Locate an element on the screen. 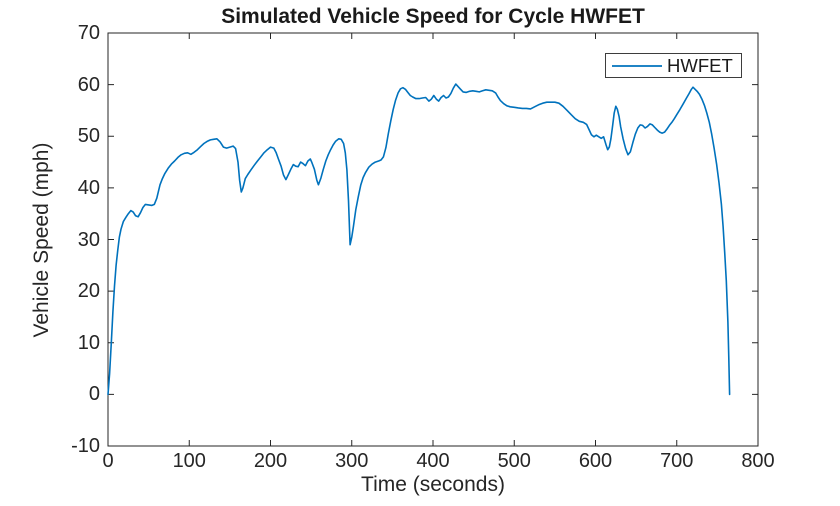 This screenshot has height=506, width=840. legend: HWFET is located at coordinates (673, 65).